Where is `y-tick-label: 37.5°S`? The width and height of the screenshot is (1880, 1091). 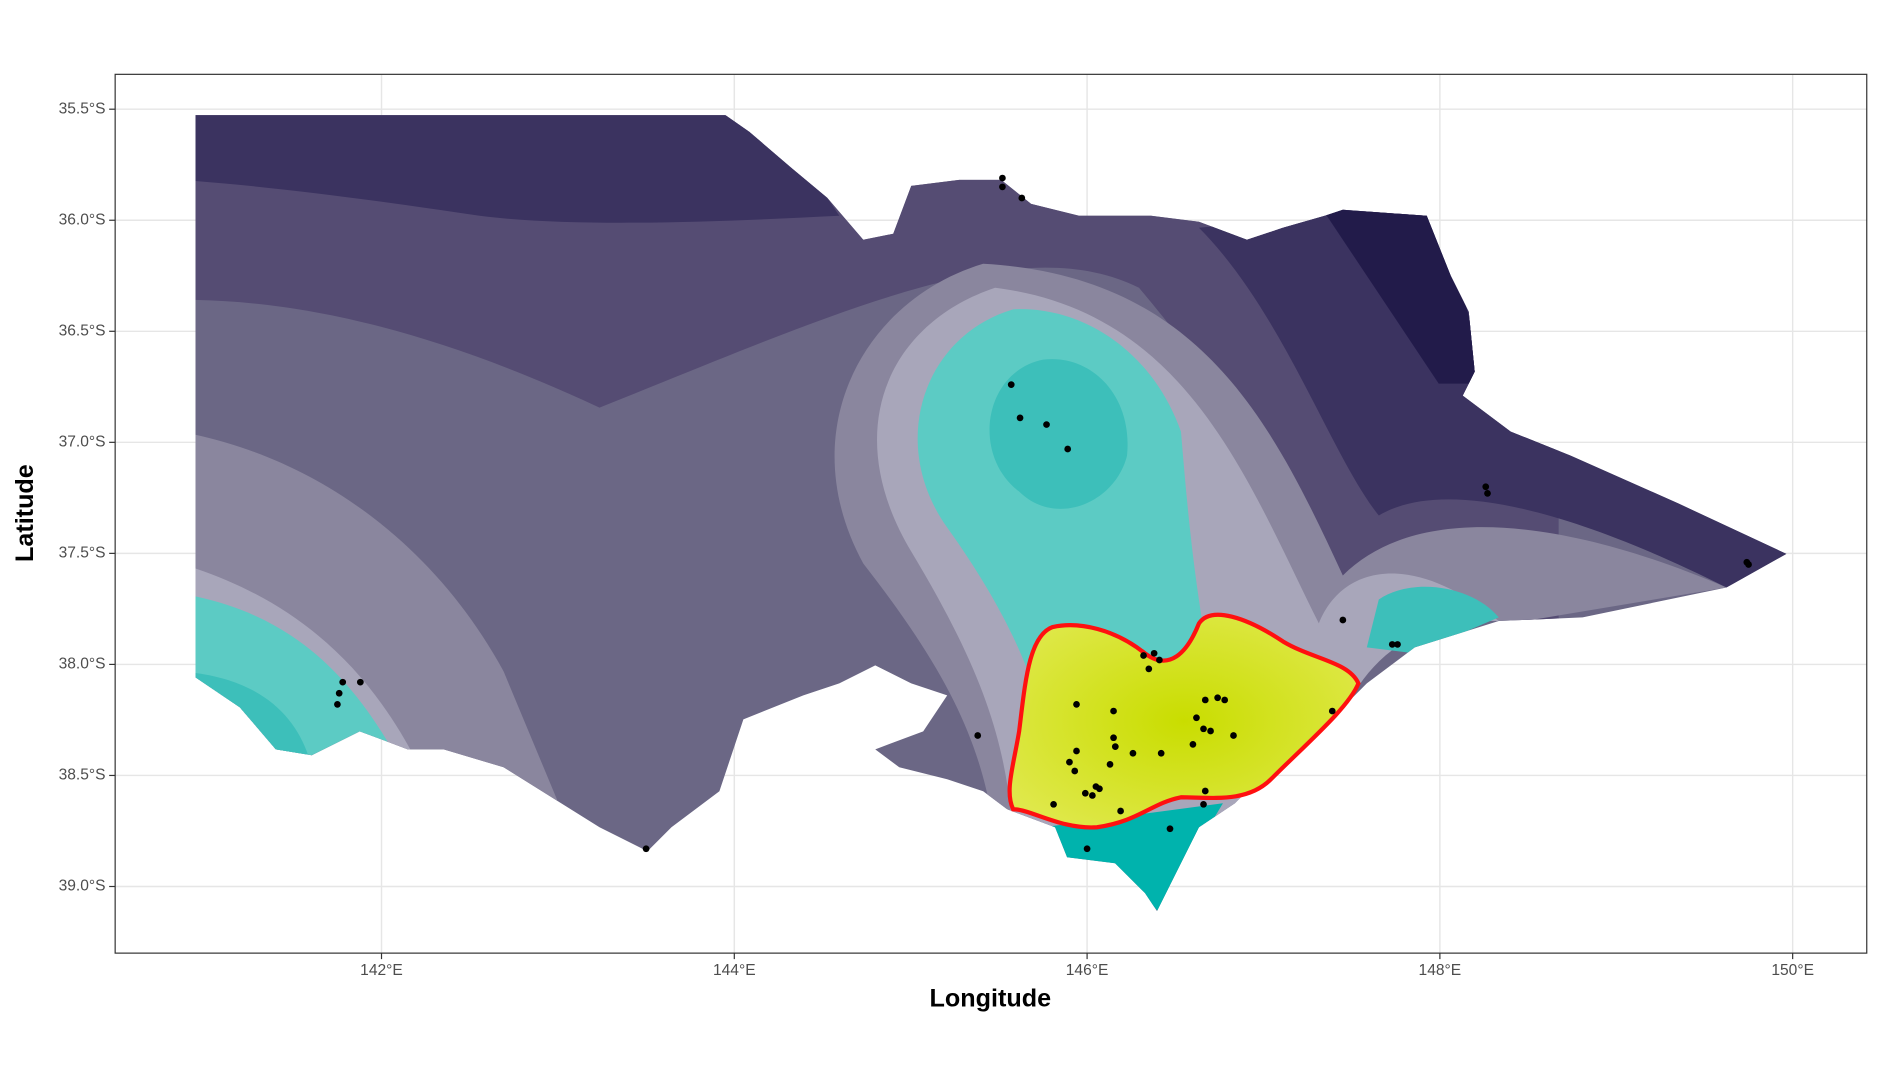 y-tick-label: 37.5°S is located at coordinates (82, 552).